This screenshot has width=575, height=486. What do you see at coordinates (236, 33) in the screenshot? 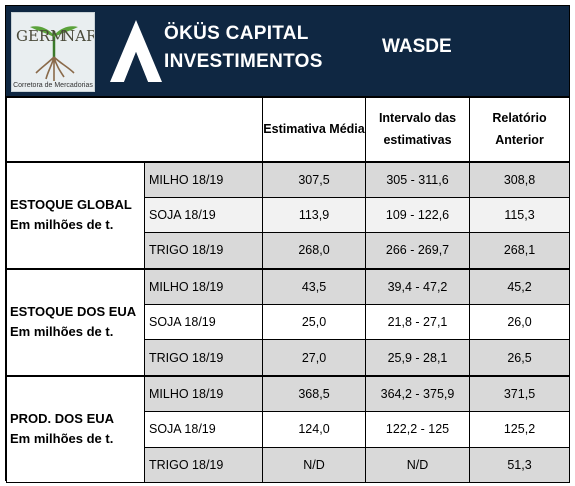
I see `brand-name: ÖKÜS CAPITAL` at bounding box center [236, 33].